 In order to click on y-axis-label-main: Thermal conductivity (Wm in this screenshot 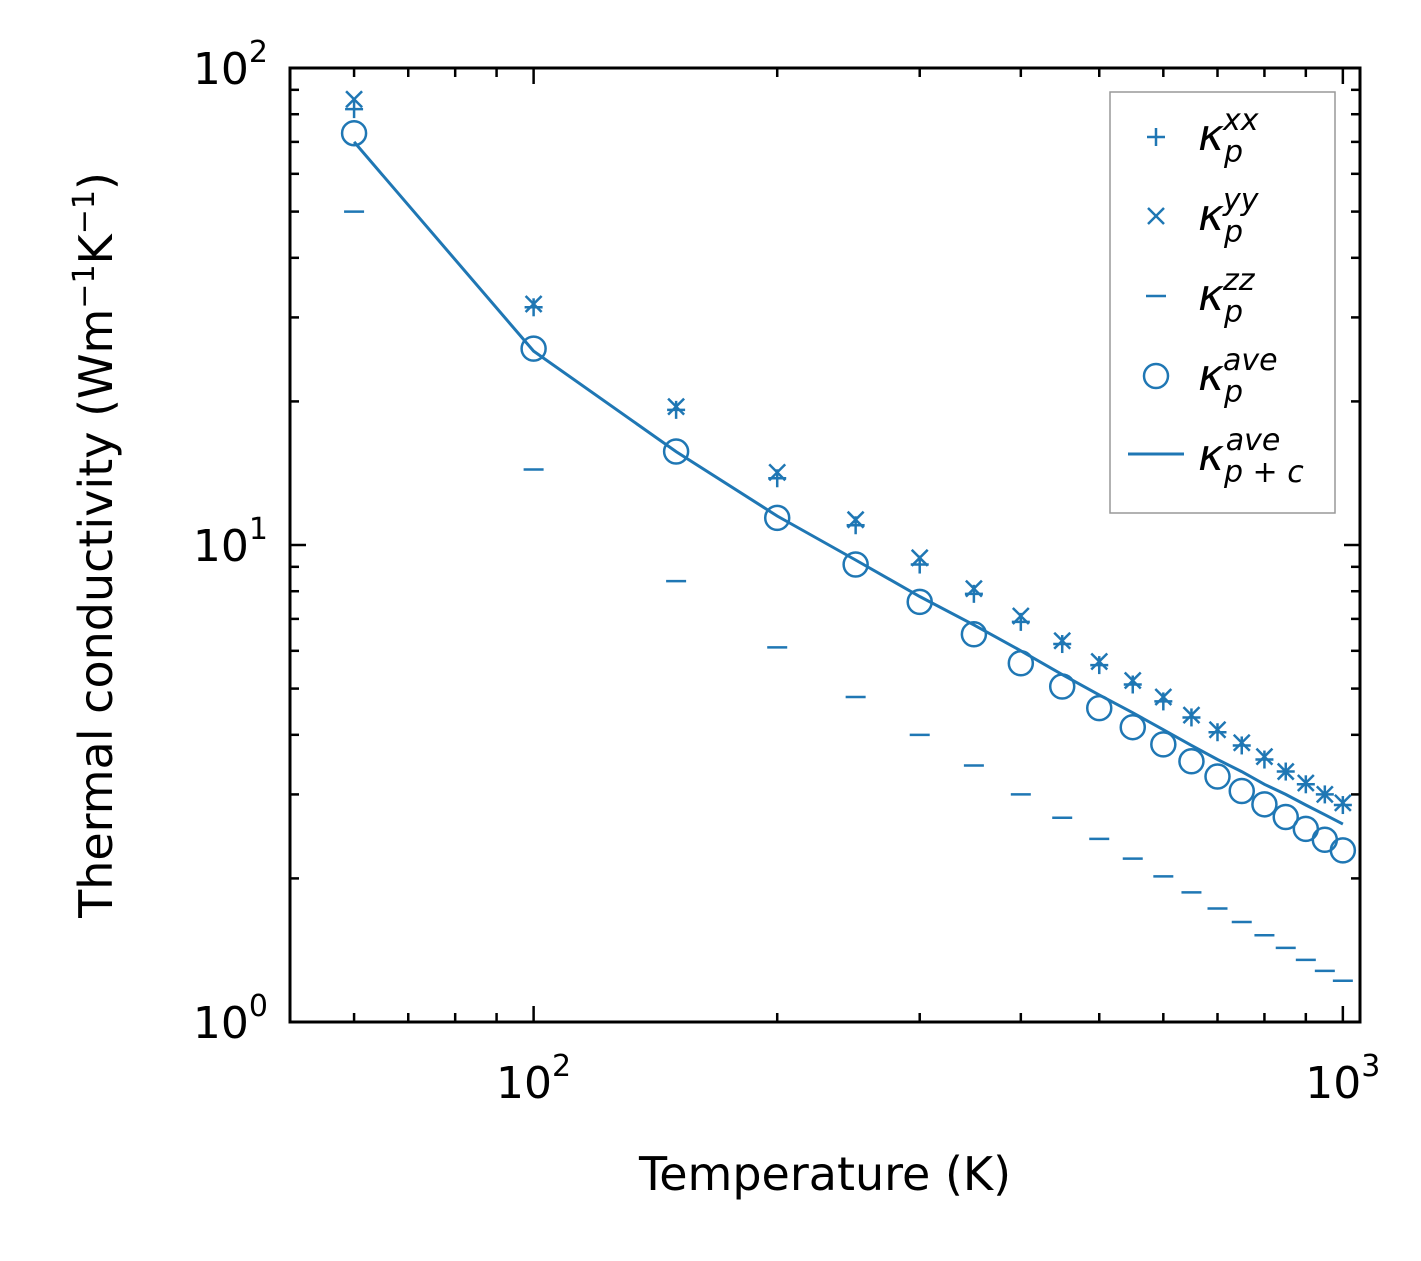, I will do `click(96, 614)`.